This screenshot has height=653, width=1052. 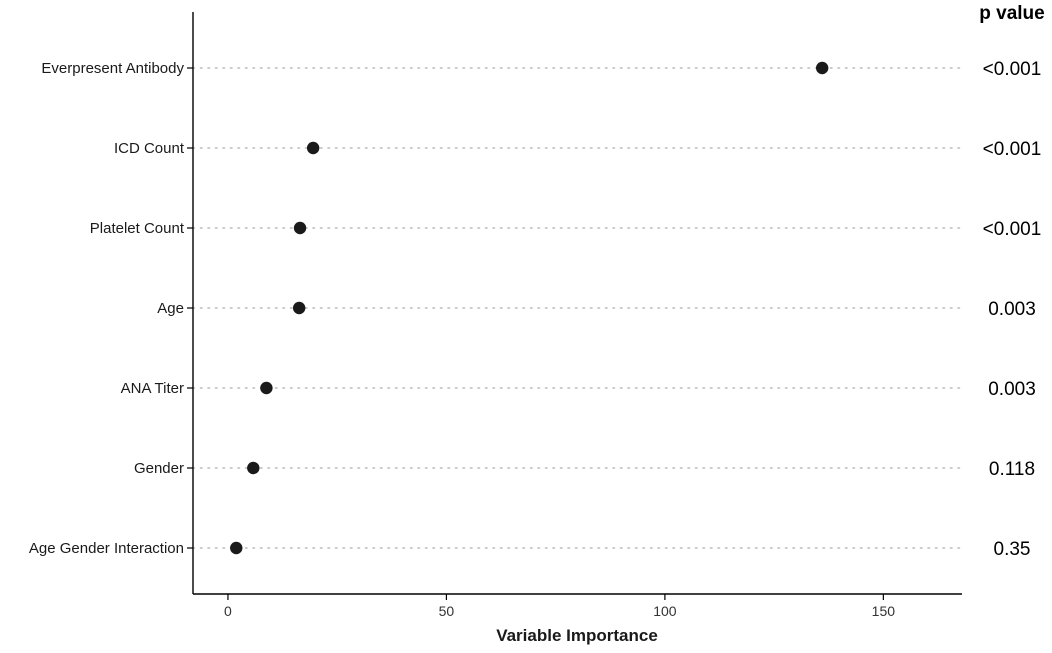 I want to click on x-tick-label: 0, so click(x=228, y=611).